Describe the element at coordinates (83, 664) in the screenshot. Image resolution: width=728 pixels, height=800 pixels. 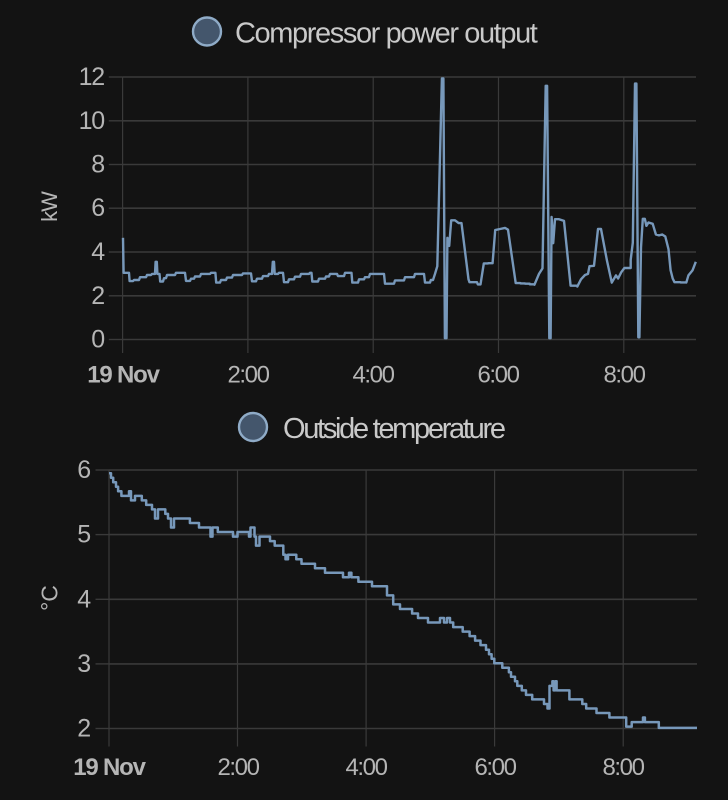
I see `svg-text: 3` at that location.